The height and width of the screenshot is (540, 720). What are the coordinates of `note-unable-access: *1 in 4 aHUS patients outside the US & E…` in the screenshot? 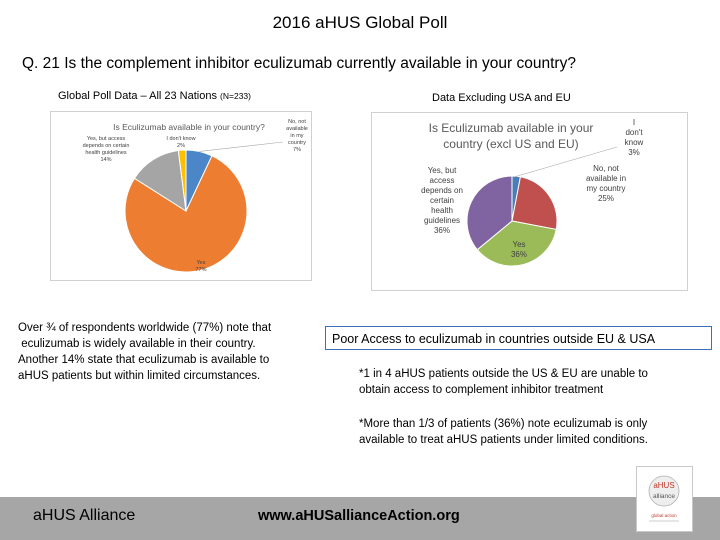 It's located at (529, 382).